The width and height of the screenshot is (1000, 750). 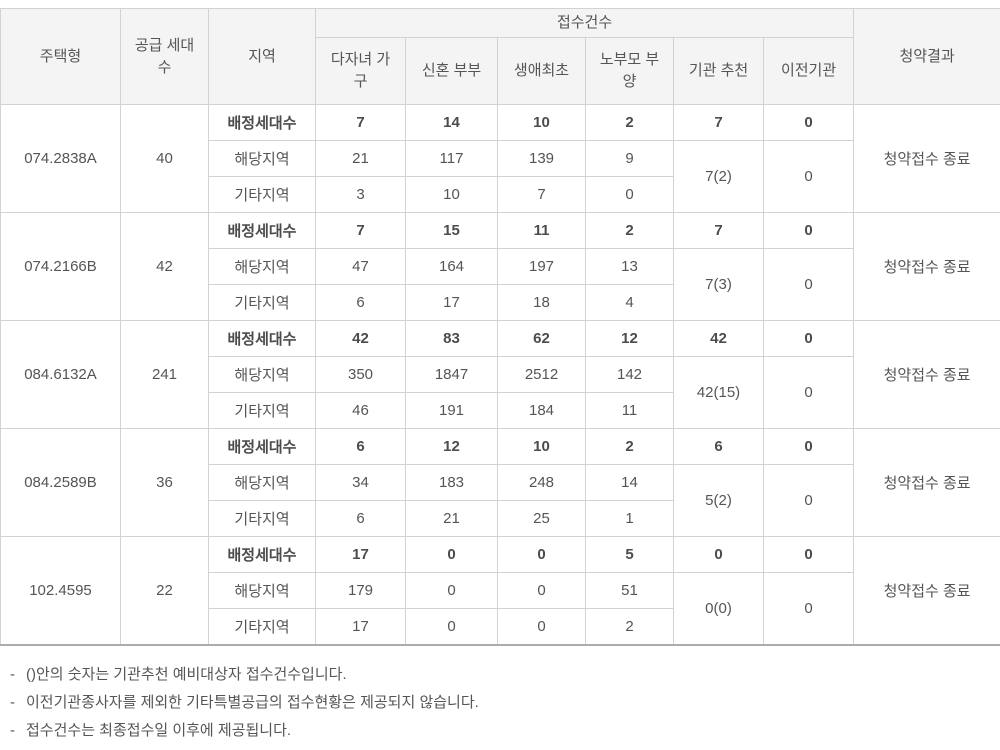 I want to click on cell-org-recommend-merged: 42(15), so click(x=718, y=392).